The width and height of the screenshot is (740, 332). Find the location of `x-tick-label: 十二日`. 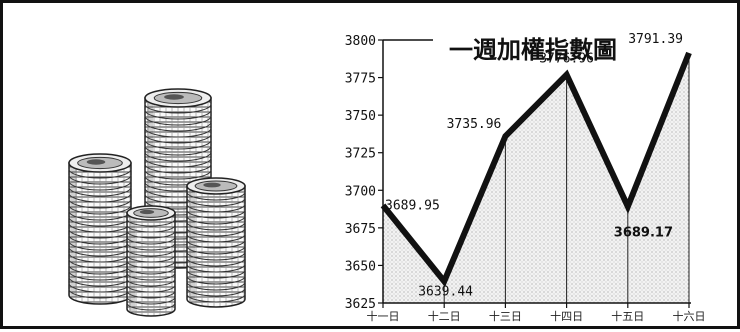

x-tick-label: 十二日 is located at coordinates (444, 316).